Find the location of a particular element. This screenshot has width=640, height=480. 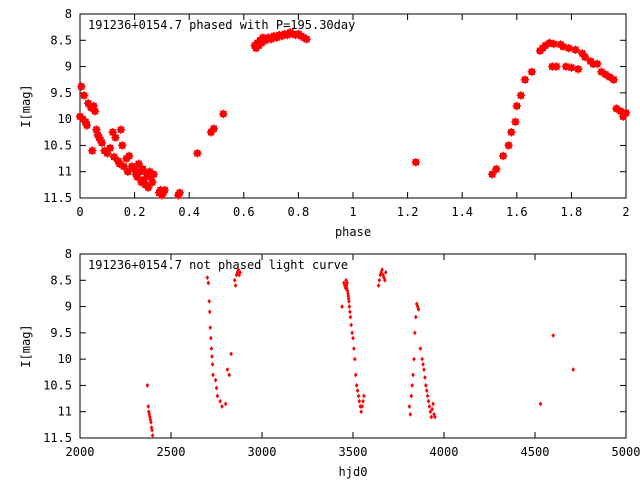

chart-1-y-tick-label: 10 is located at coordinates (65, 359).